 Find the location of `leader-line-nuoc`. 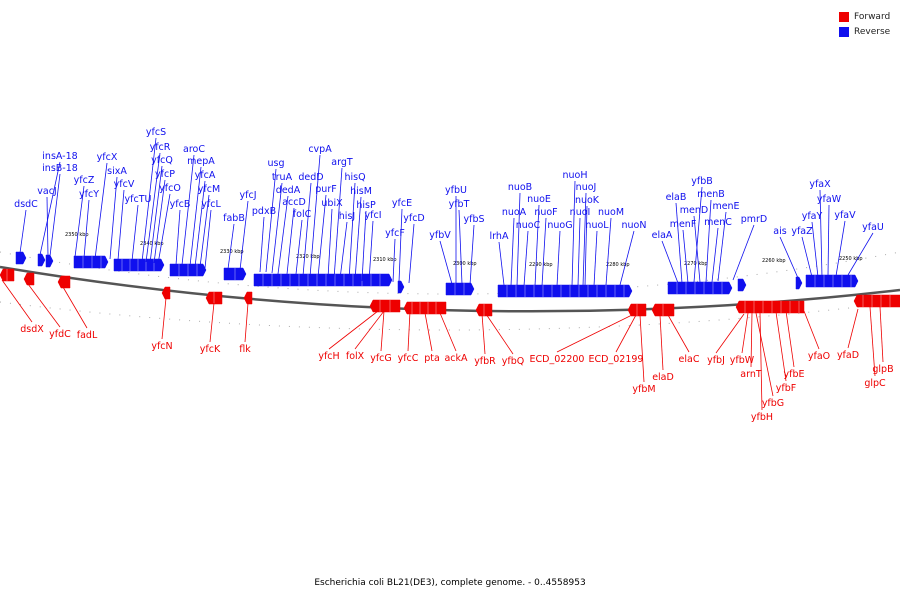

leader-line-nuoc is located at coordinates (526, 258).